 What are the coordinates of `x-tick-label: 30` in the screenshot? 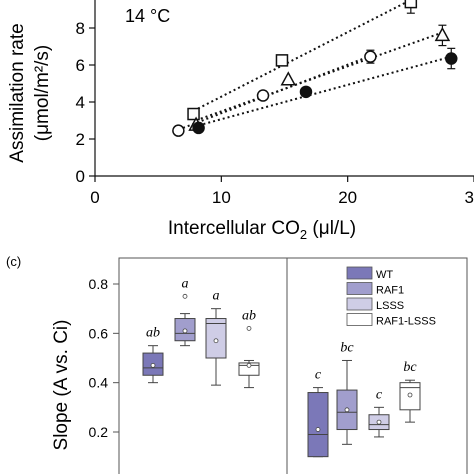 It's located at (469, 197).